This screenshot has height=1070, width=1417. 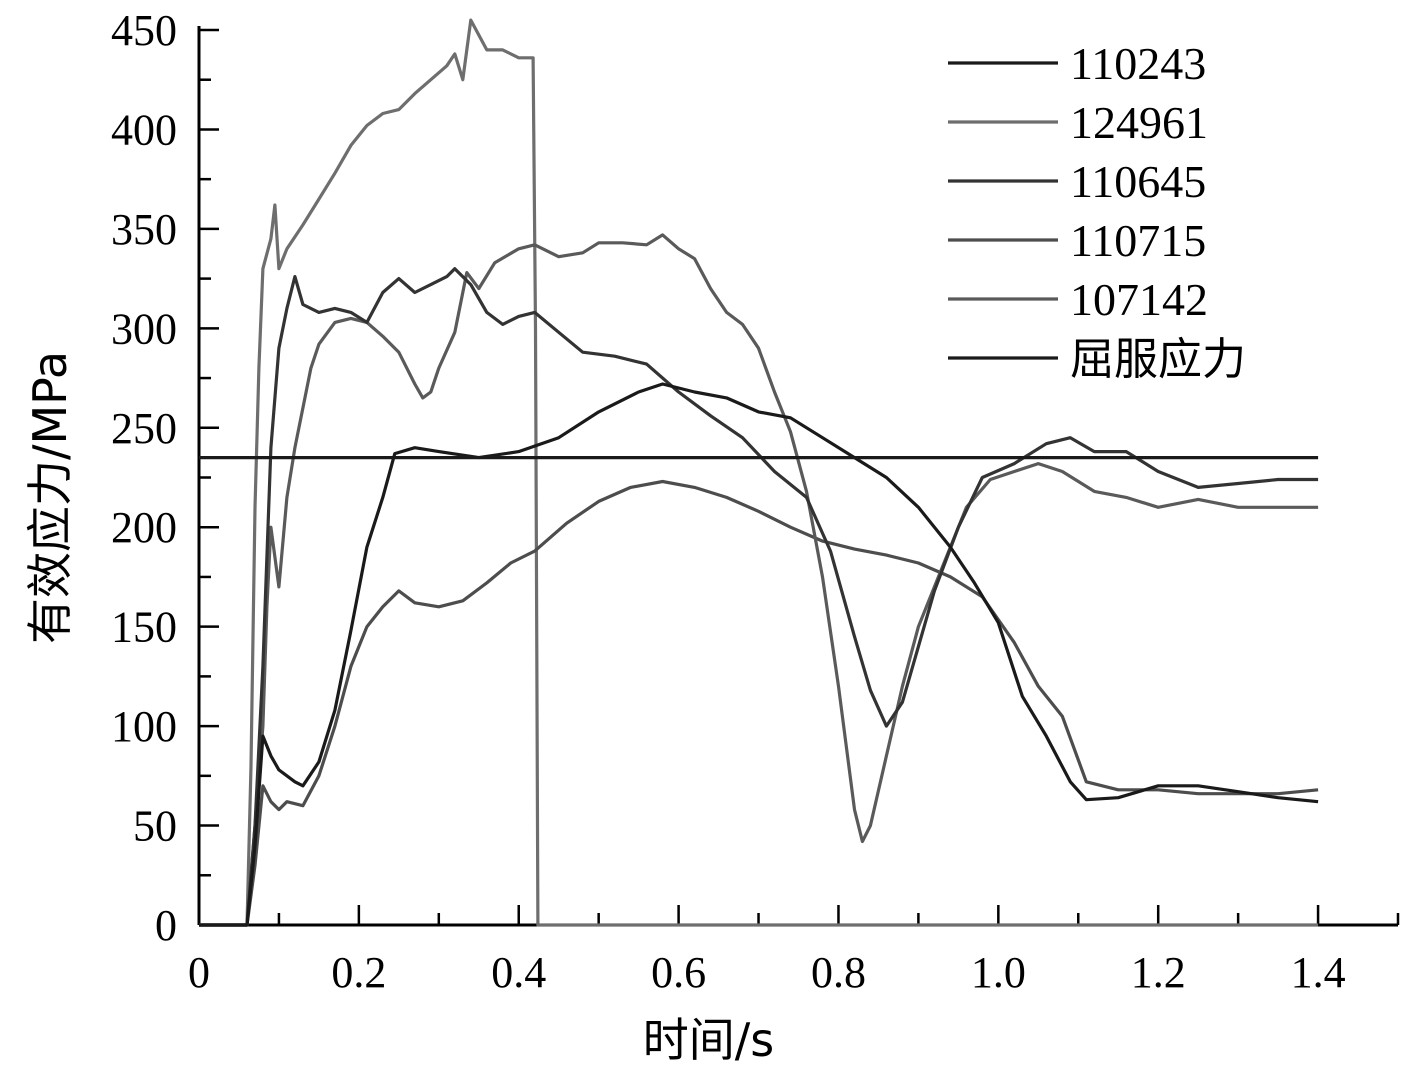 I want to click on y-tick-label: 350, so click(x=144, y=229).